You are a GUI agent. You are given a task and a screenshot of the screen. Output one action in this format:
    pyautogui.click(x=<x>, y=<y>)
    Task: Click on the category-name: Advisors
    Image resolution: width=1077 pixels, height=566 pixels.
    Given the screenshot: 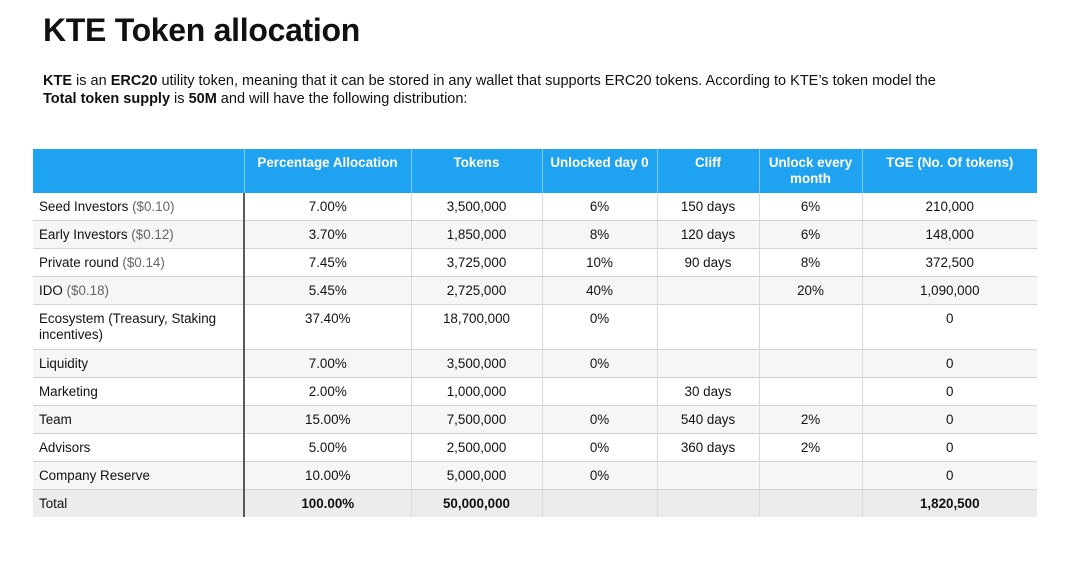 What is the action you would take?
    pyautogui.click(x=65, y=447)
    